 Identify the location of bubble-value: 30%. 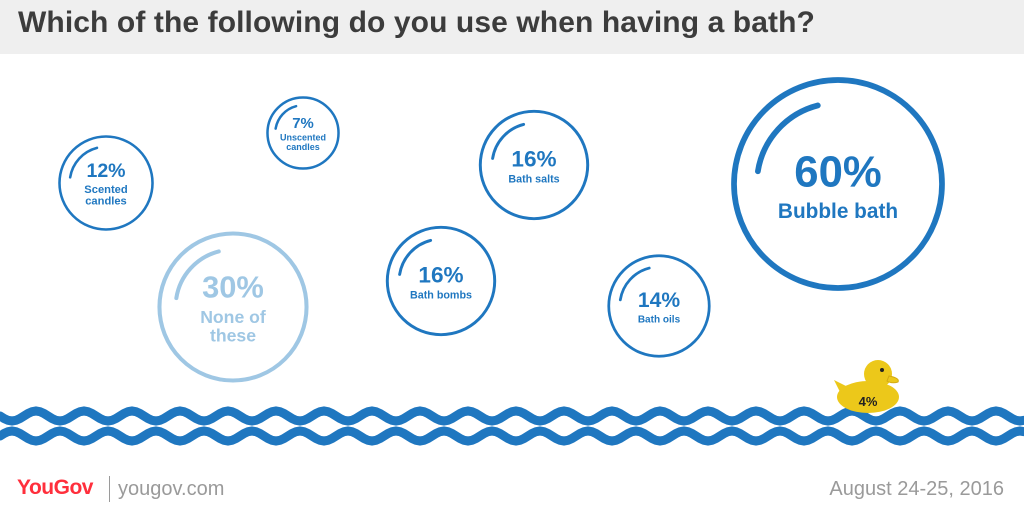
(233, 286).